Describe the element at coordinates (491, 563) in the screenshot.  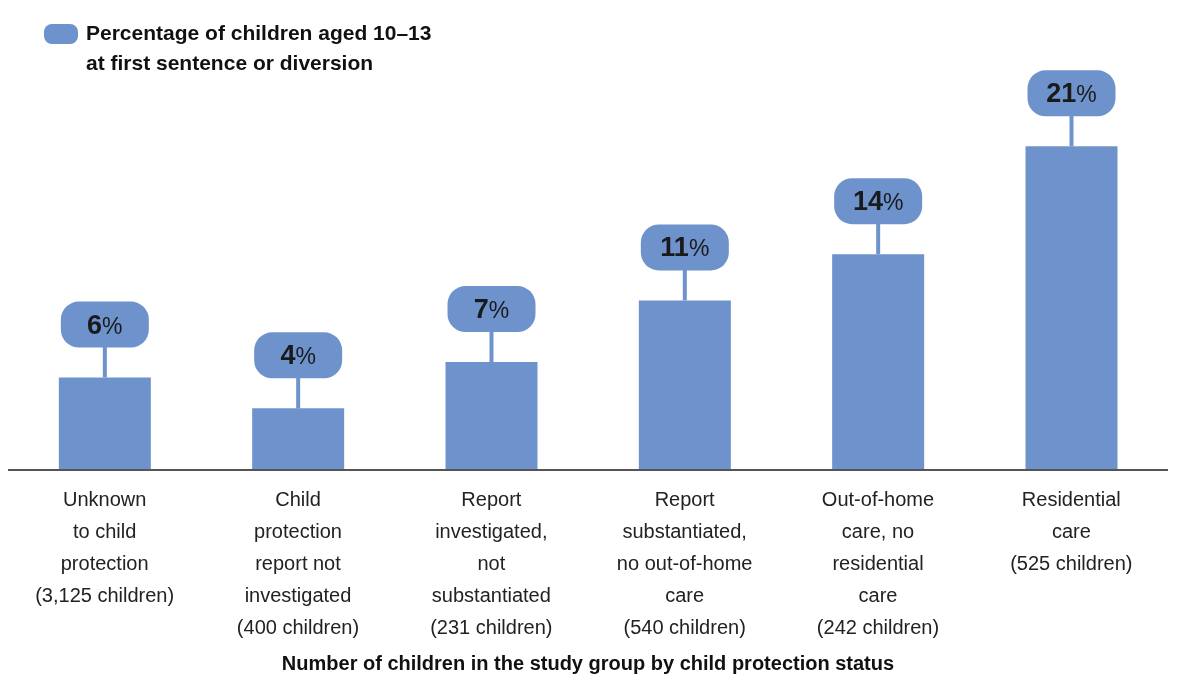
I see `x-tick-label: Report investigated, not substantiated (231 children)` at that location.